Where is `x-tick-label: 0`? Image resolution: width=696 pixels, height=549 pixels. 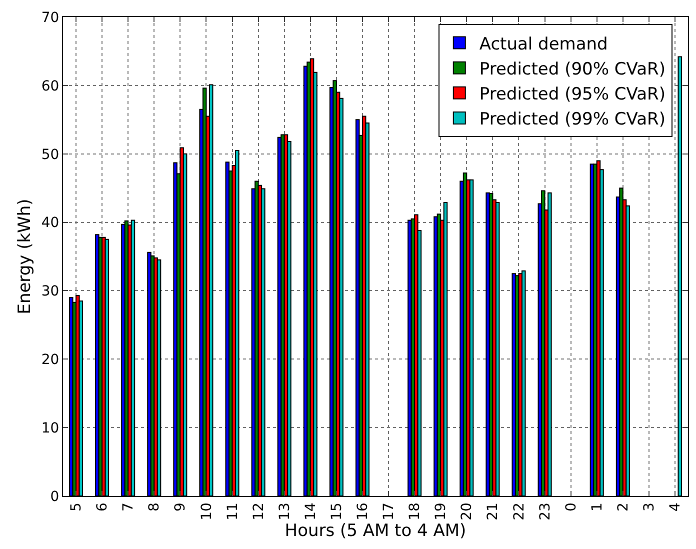
x-tick-label: 0 is located at coordinates (571, 507).